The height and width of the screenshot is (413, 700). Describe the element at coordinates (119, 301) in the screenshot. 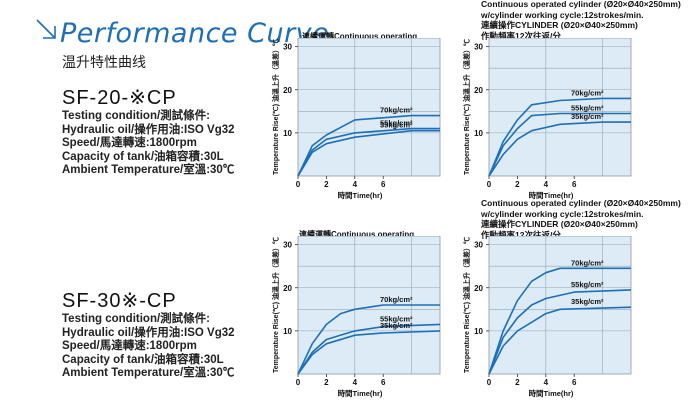

I see `model-name: SF-30※-CP` at that location.